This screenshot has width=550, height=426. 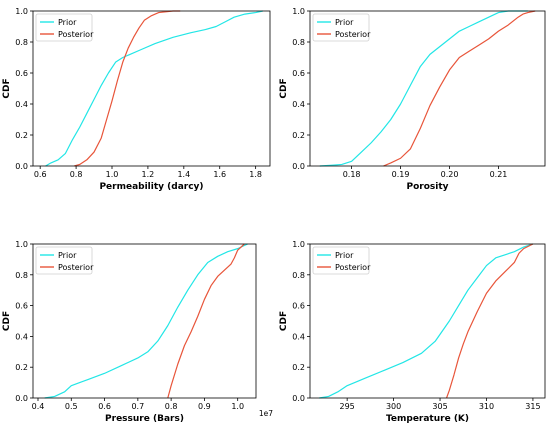 What do you see at coordinates (71, 406) in the screenshot?
I see `x-tick-label: 0.5` at bounding box center [71, 406].